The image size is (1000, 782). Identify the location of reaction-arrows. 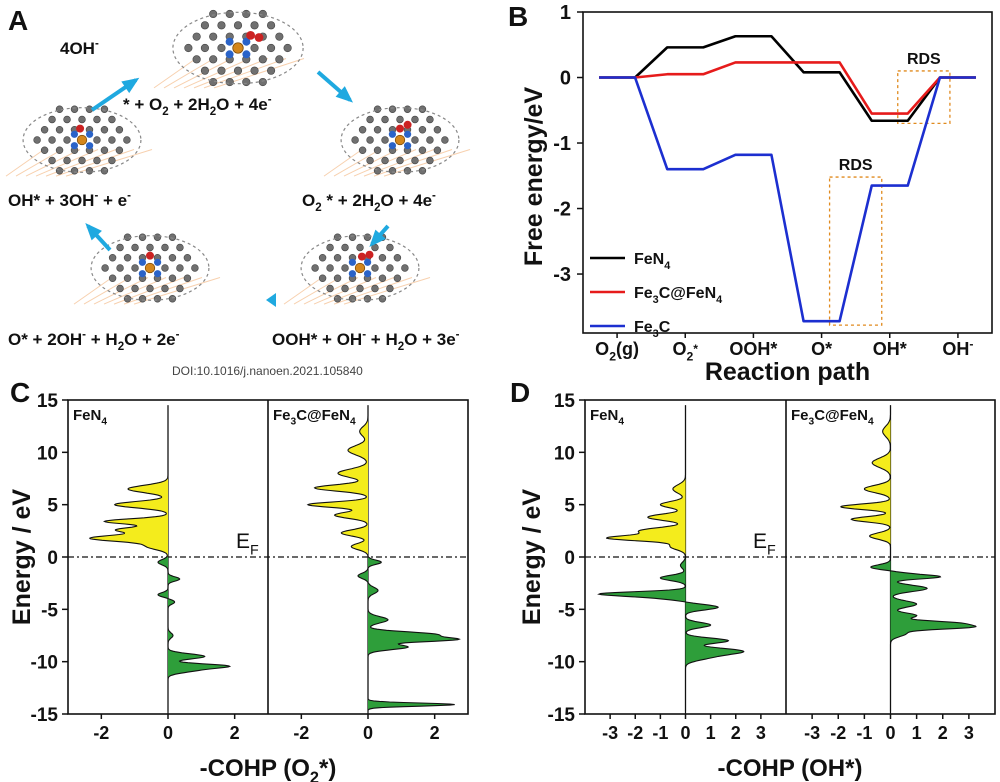
(237, 188).